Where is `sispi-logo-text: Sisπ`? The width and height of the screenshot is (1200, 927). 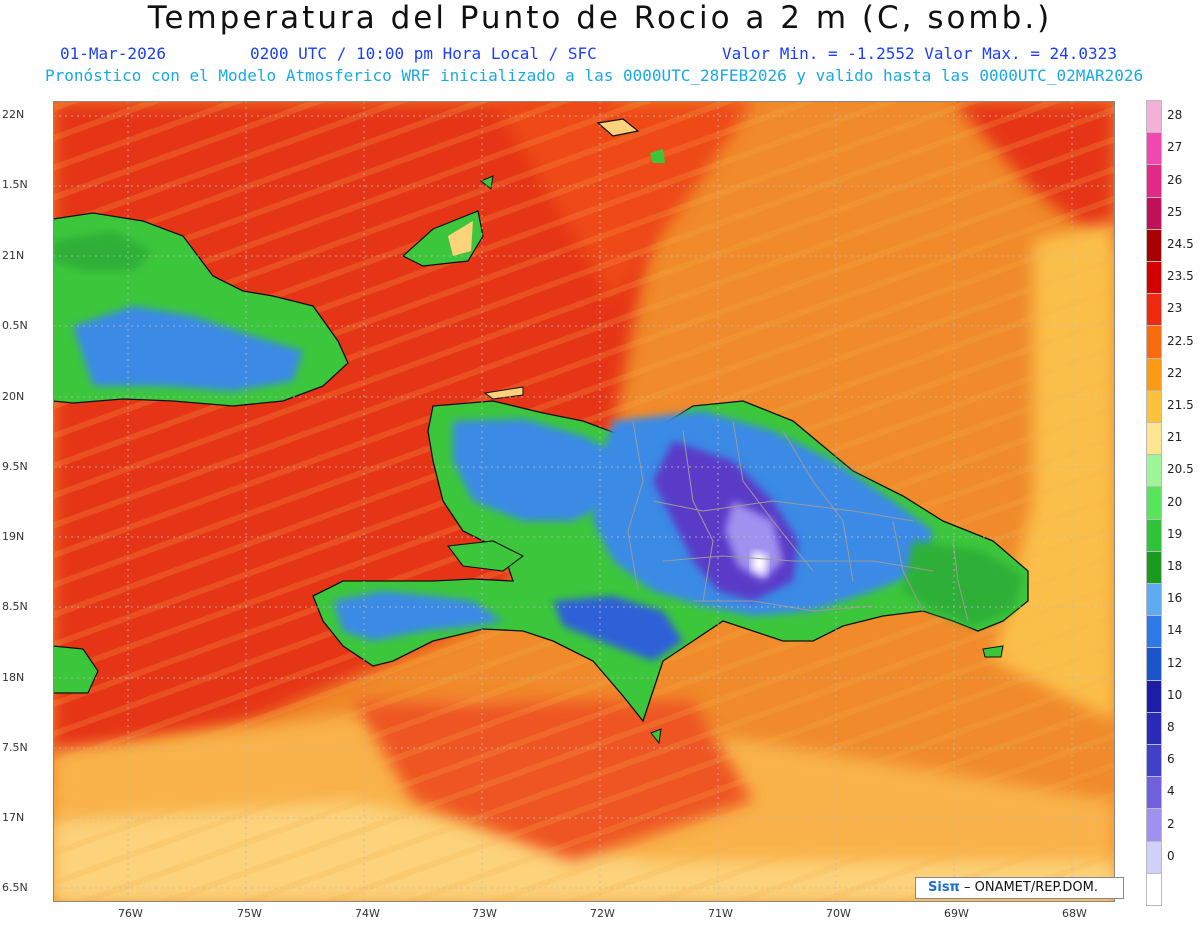
sispi-logo-text: Sisπ is located at coordinates (944, 887).